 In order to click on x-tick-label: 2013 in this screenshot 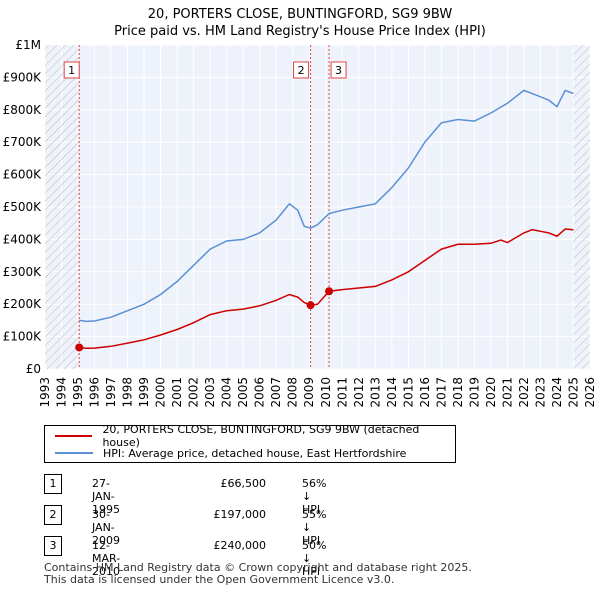, I will do `click(375, 392)`.